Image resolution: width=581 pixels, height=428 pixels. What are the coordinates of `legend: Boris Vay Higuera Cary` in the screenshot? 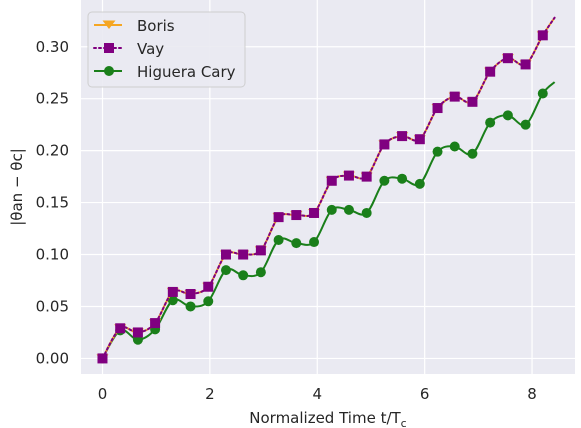 It's located at (166, 49).